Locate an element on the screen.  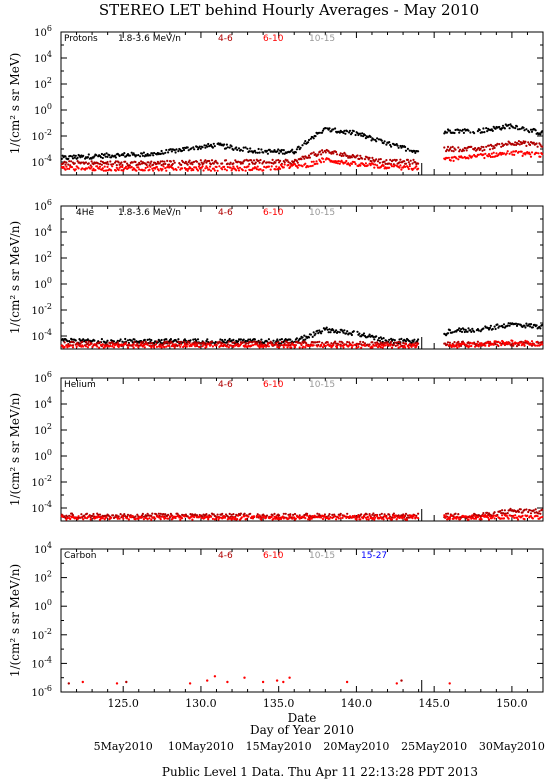
y-tick-label: 10² is located at coordinates (43, 257).